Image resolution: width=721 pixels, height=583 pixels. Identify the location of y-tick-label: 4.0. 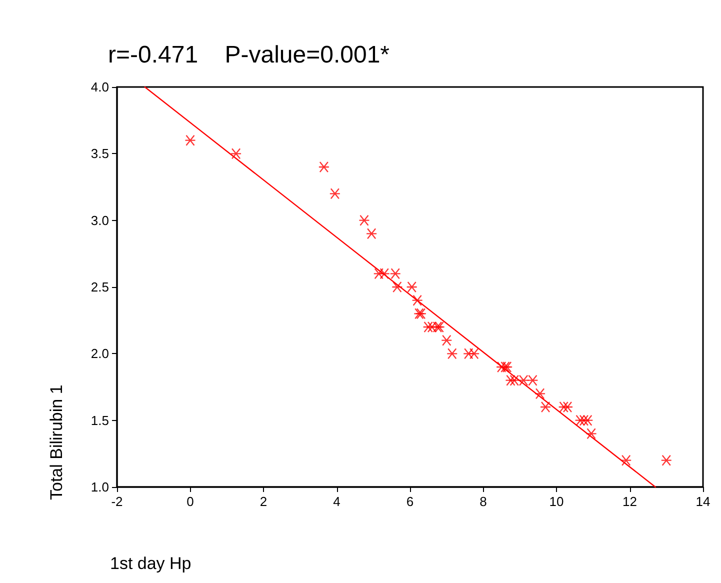
(99, 87).